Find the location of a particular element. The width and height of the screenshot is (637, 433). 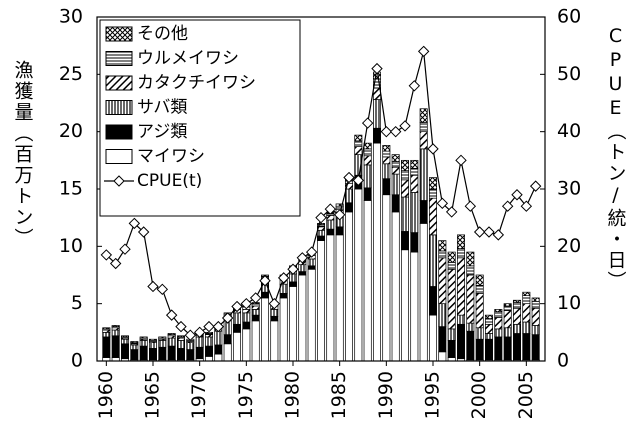

y-tick-label: 20 is located at coordinates (71, 131).